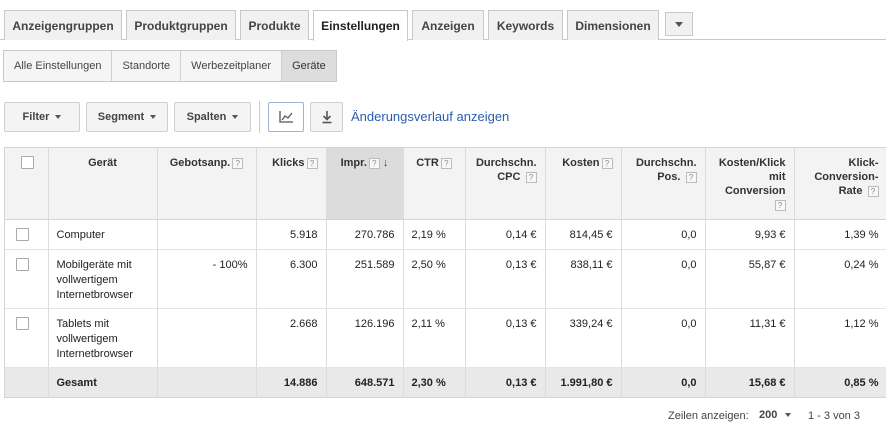  I want to click on tab-anzeigengruppen: Anzeigengruppen, so click(63, 25).